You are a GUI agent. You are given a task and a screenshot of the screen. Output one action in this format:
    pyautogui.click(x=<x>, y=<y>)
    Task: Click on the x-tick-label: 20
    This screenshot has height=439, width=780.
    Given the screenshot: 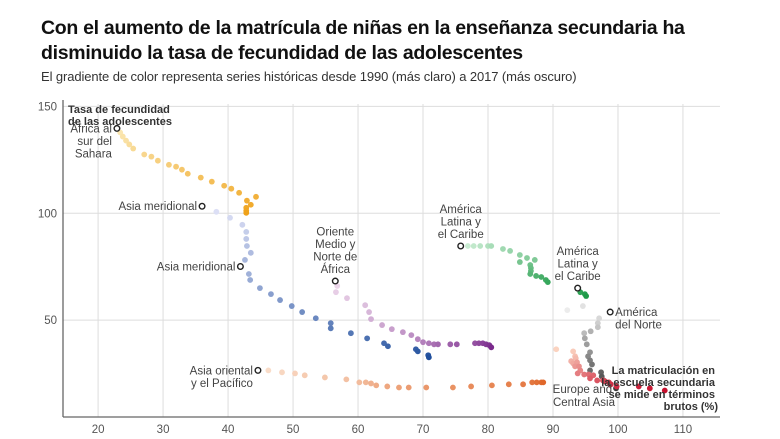 What is the action you would take?
    pyautogui.click(x=98, y=430)
    